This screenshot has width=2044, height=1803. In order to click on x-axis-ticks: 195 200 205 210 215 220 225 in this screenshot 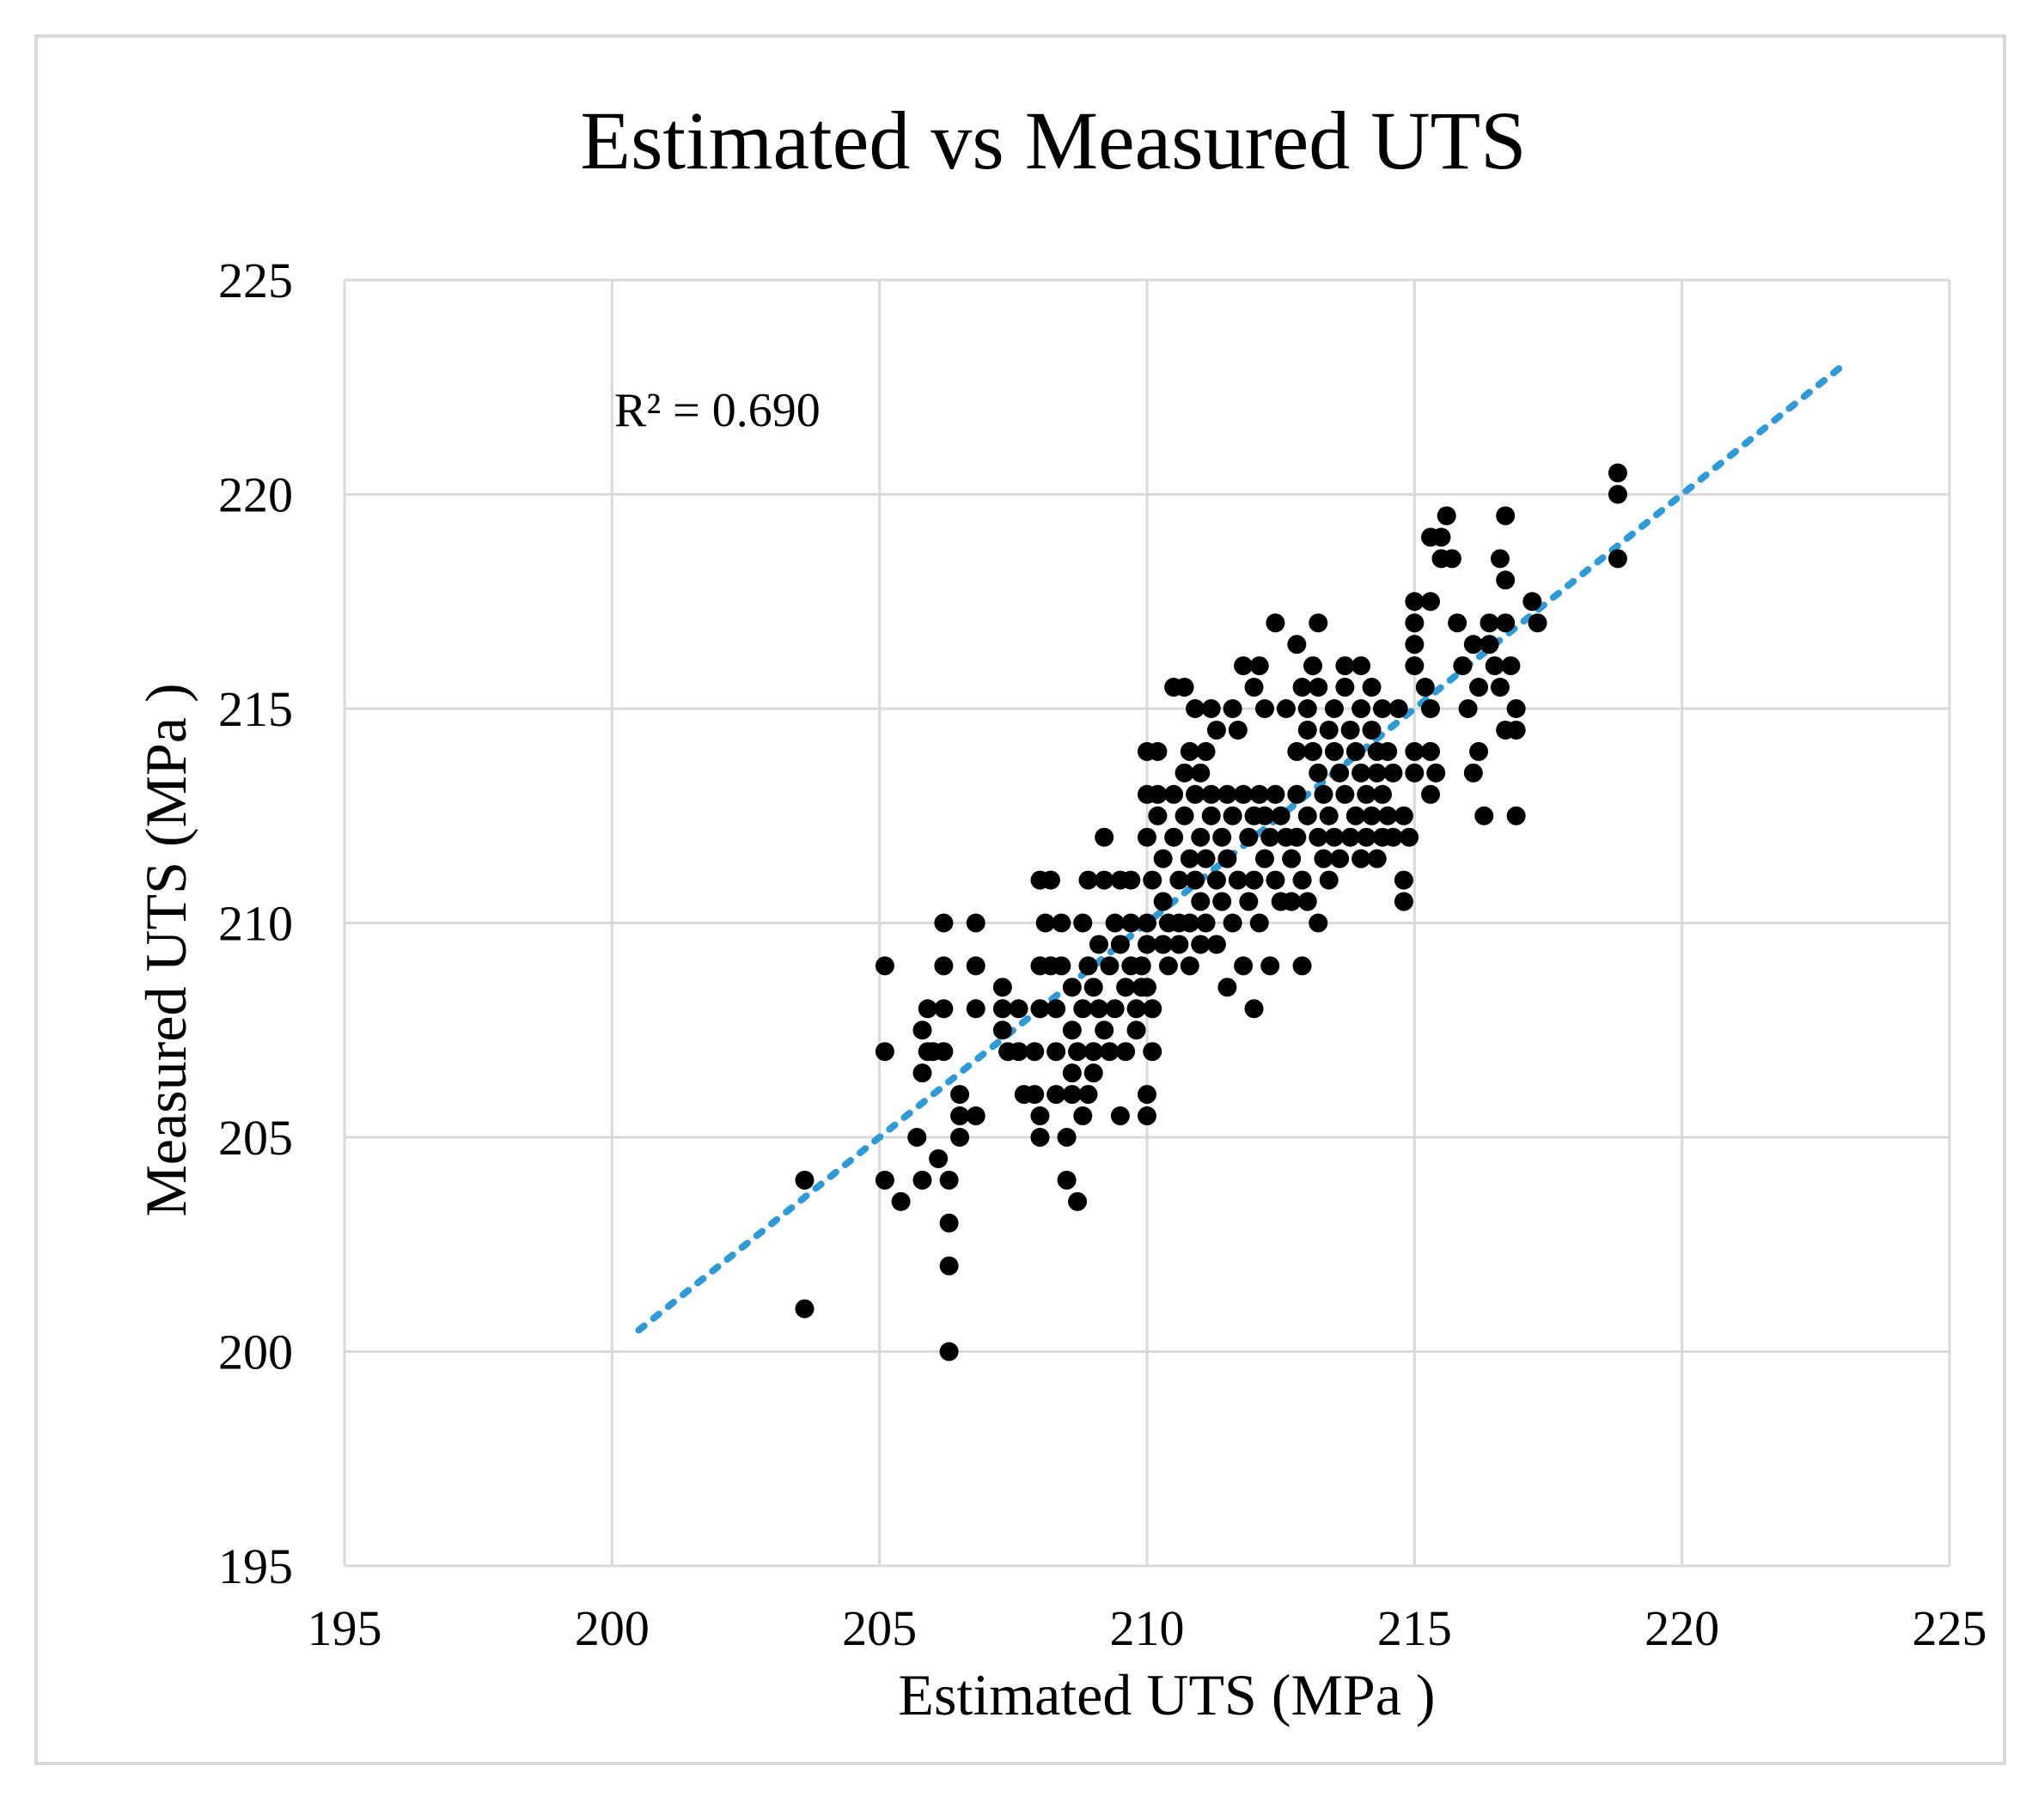, I will do `click(1147, 1628)`.